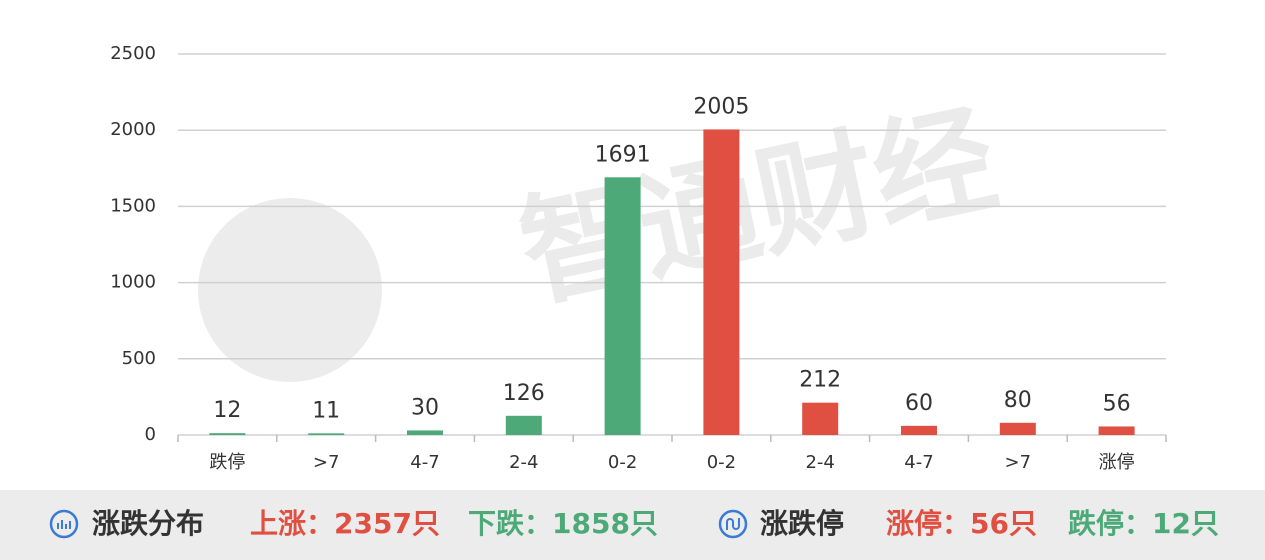 This screenshot has height=560, width=1265. What do you see at coordinates (345, 523) in the screenshot?
I see `footer-up: 上涨：2357只` at bounding box center [345, 523].